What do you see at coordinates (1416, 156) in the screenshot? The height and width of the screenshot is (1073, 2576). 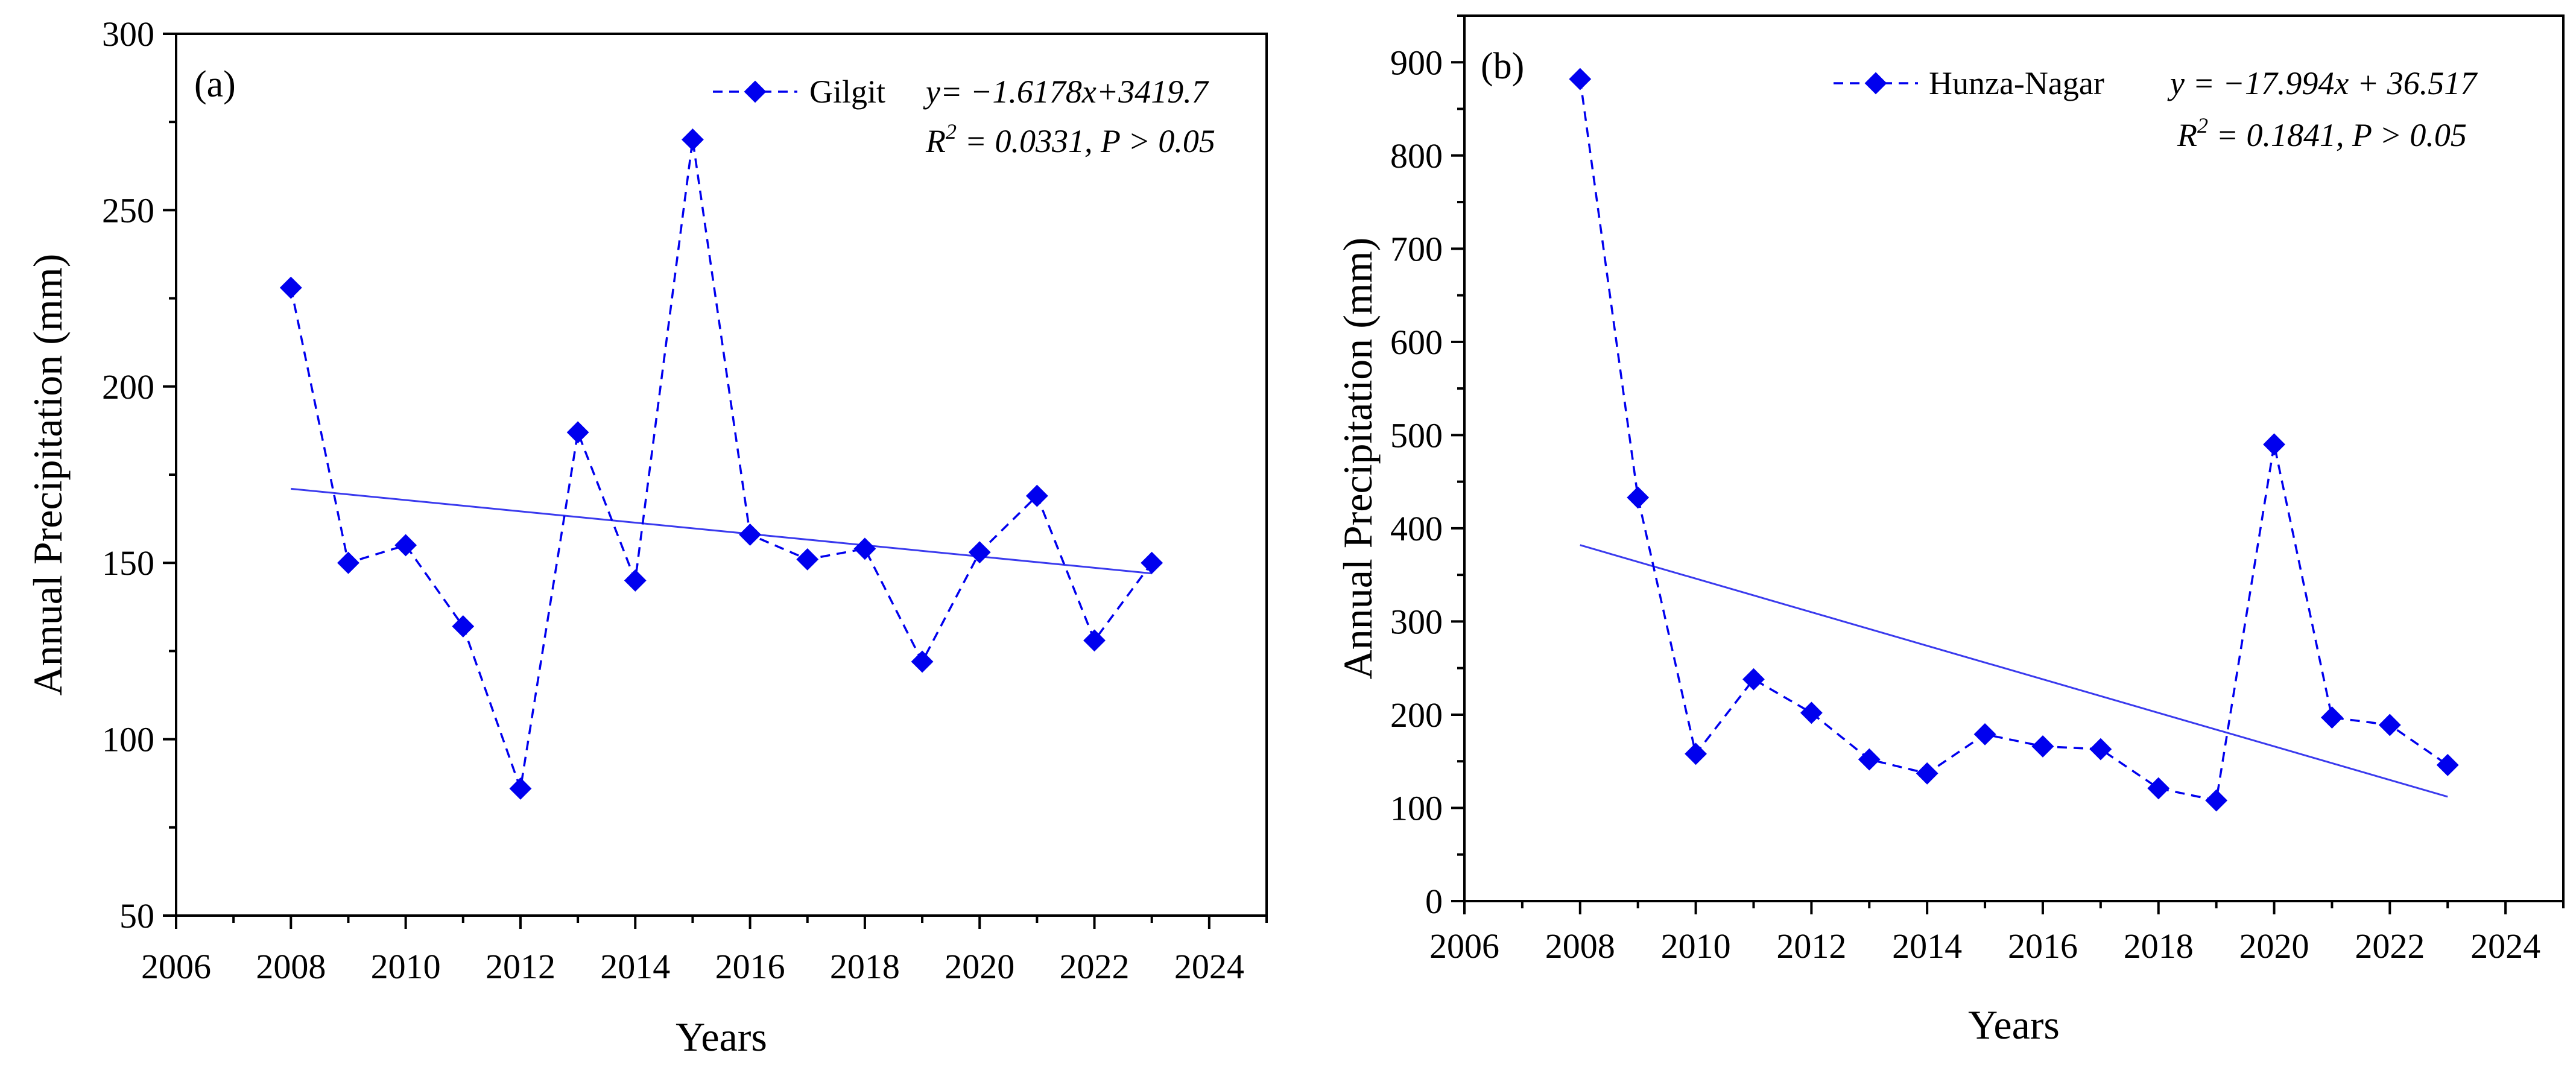 I see `y-tick-label: 800` at bounding box center [1416, 156].